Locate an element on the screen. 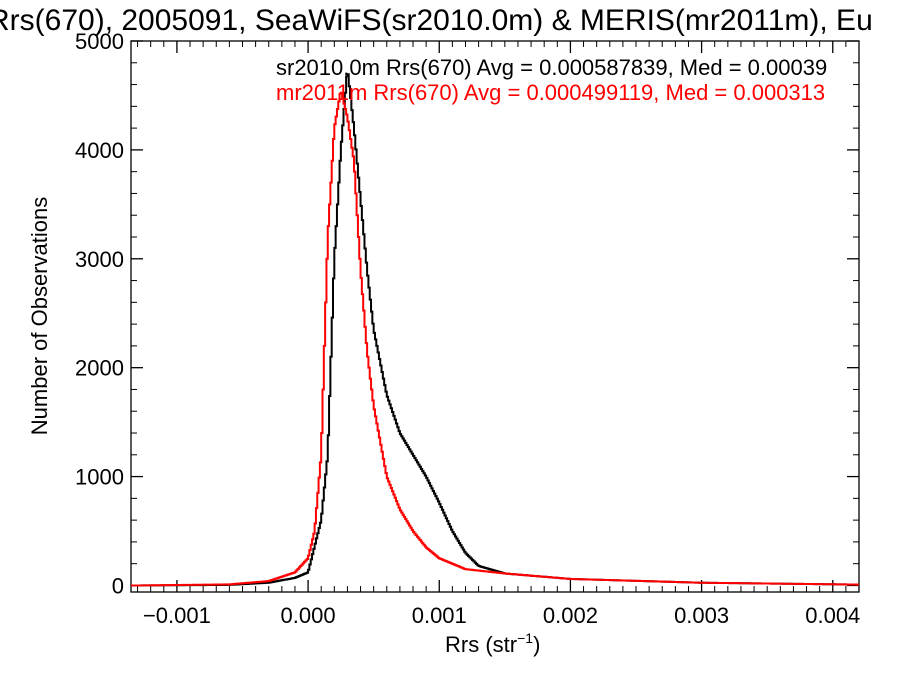  y-tick-labels: 0 1000 2000 3000 4000 5000 is located at coordinates (99, 313).